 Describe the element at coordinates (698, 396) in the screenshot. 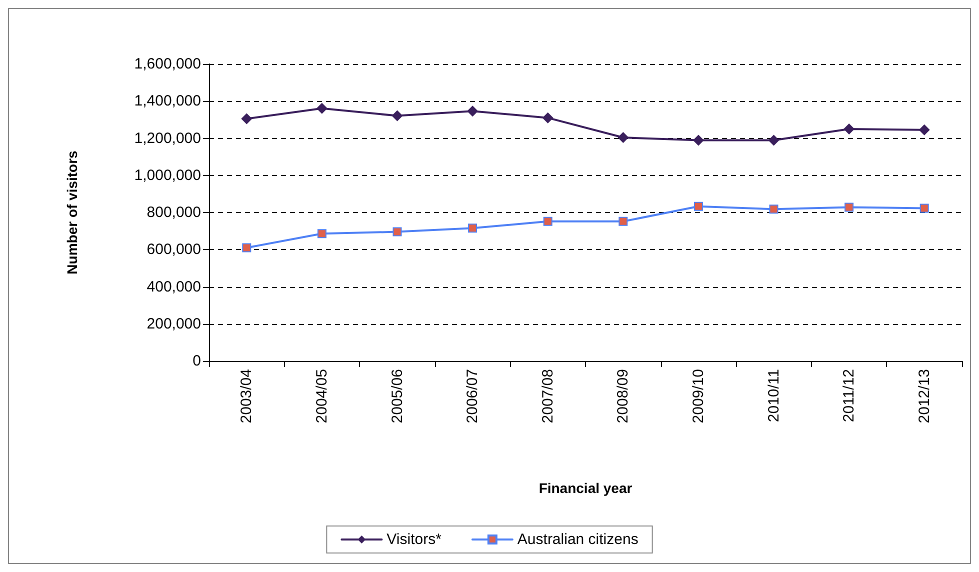

I see `x-tick-label: 2009/10` at that location.